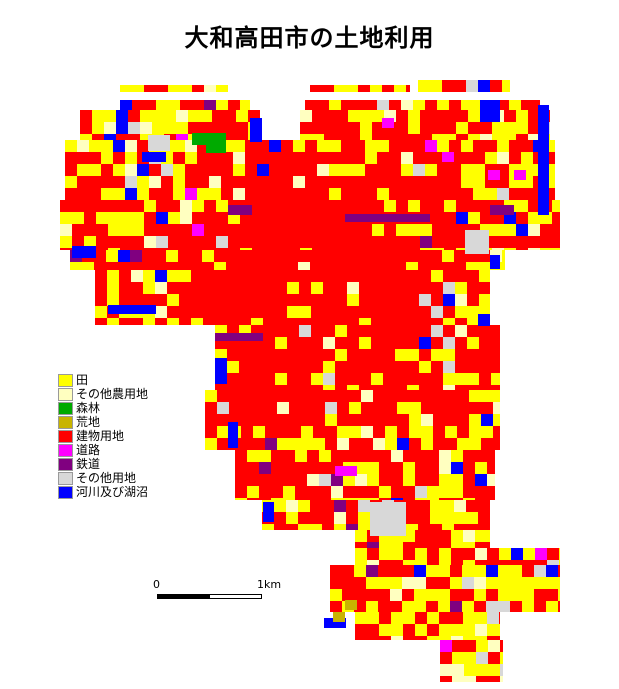 The height and width of the screenshot is (689, 619). I want to click on map-cell-wasteland, so click(351, 605).